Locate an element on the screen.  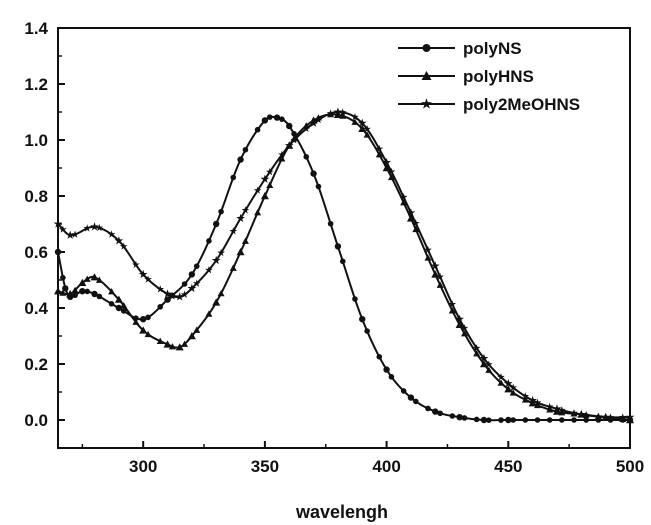
x-tick-label: 300 is located at coordinates (143, 466).